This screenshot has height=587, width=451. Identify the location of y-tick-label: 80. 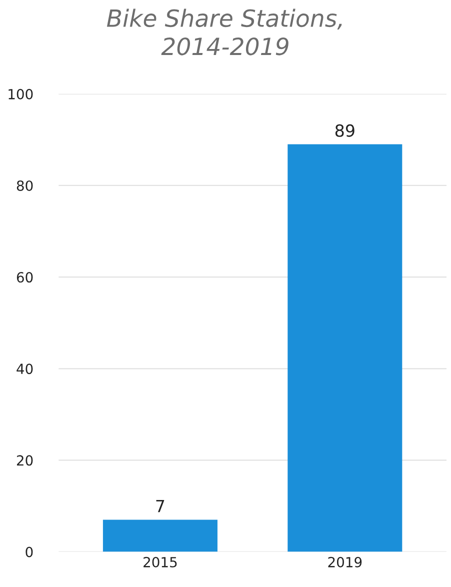
(24, 185).